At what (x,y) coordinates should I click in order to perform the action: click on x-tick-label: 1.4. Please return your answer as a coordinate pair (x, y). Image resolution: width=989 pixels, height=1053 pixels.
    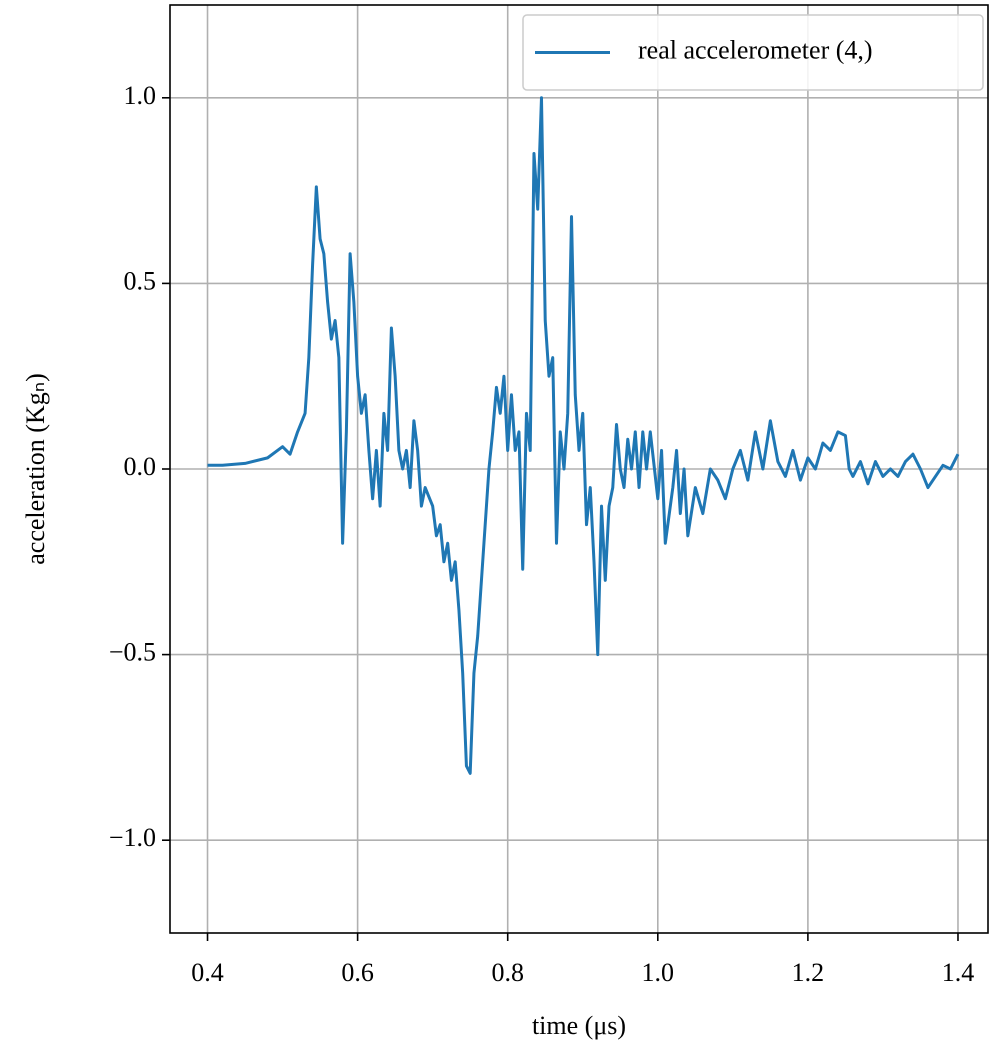
    Looking at the image, I should click on (958, 972).